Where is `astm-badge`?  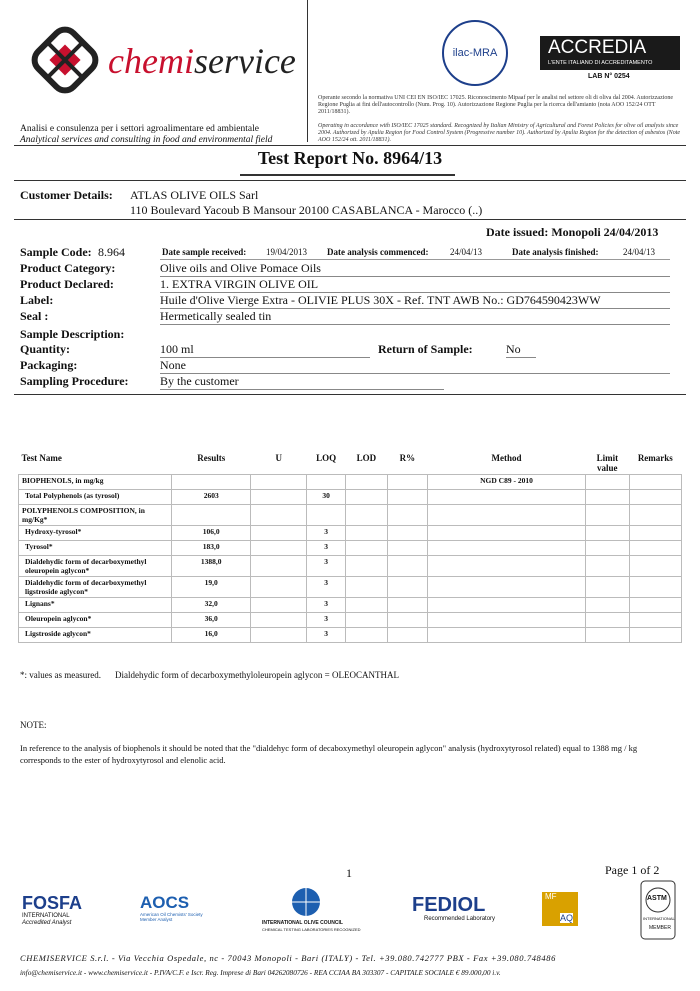 astm-badge is located at coordinates (658, 910).